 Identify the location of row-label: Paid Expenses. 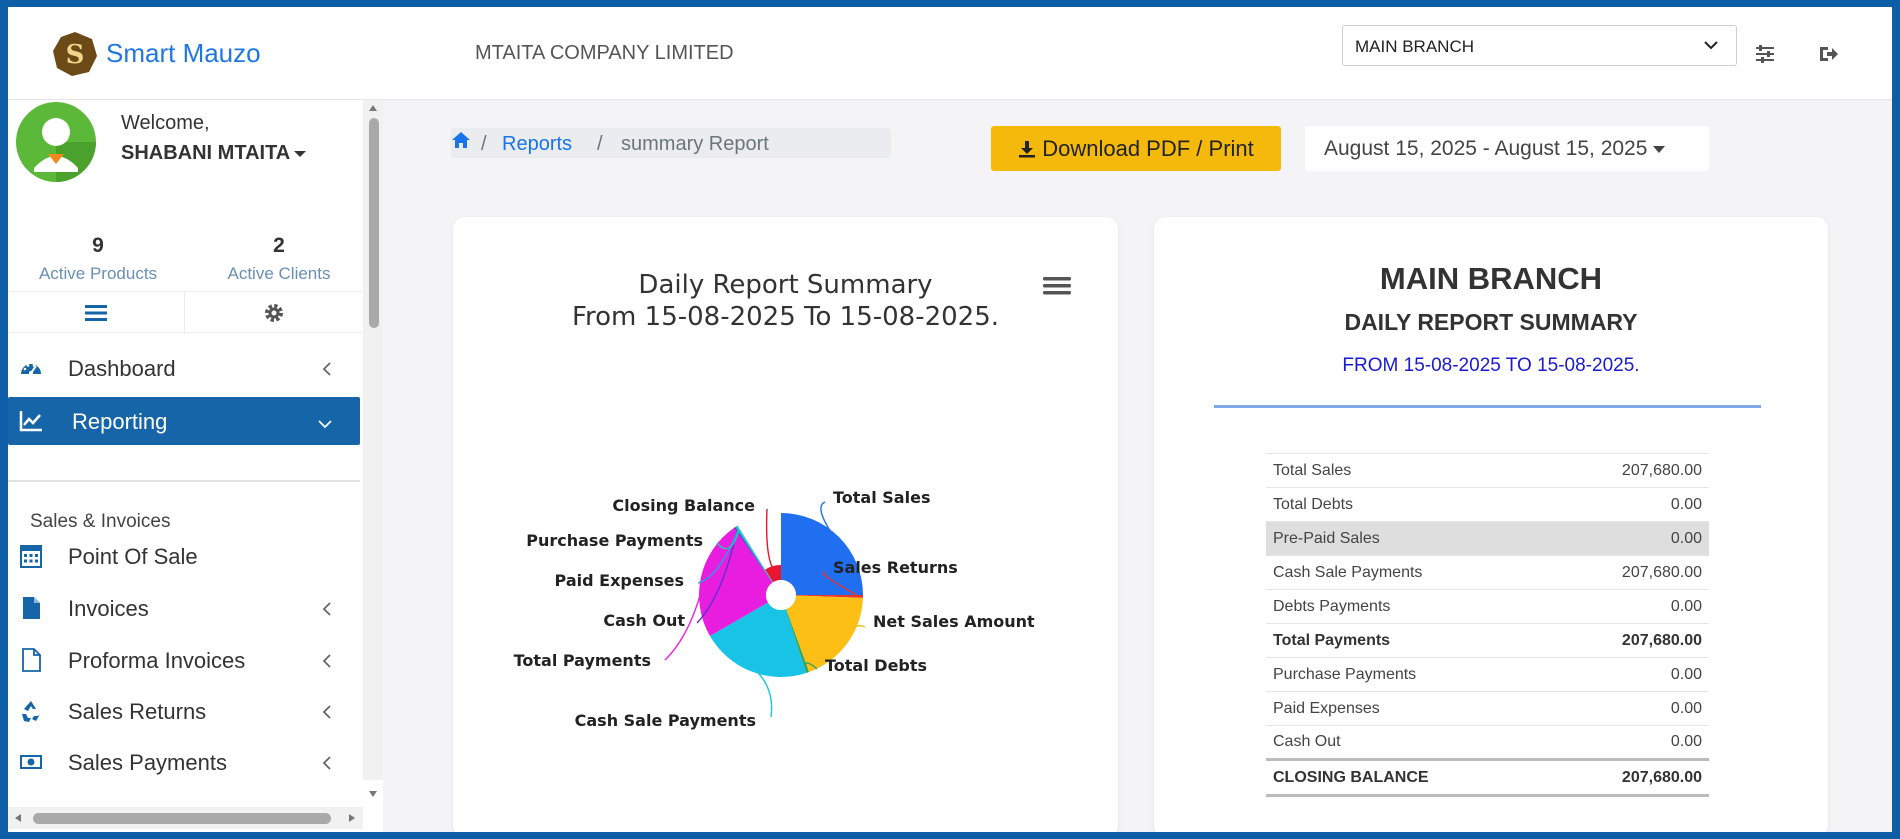
(1408, 708).